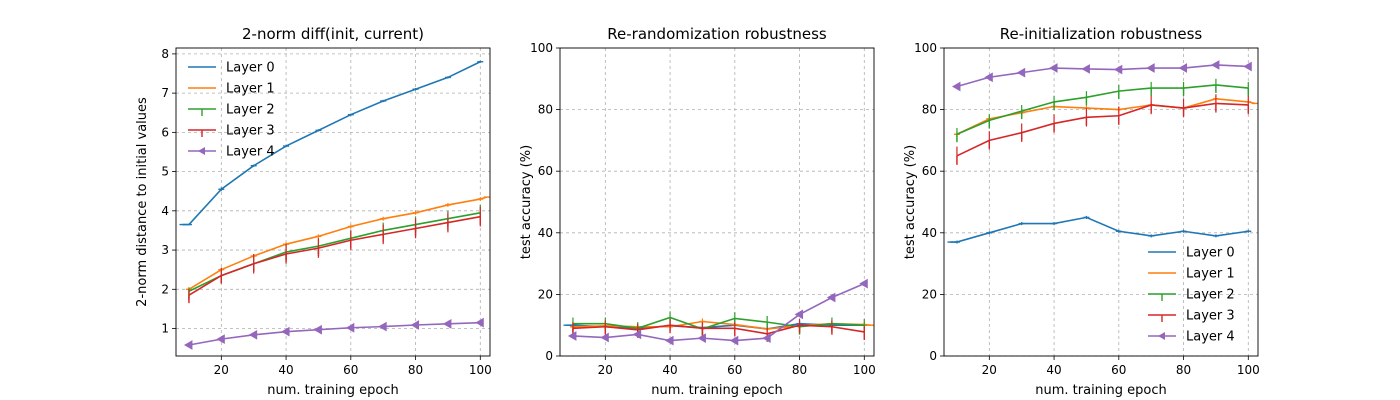 This screenshot has height=400, width=1400. What do you see at coordinates (165, 132) in the screenshot?
I see `y-tick-label: 6` at bounding box center [165, 132].